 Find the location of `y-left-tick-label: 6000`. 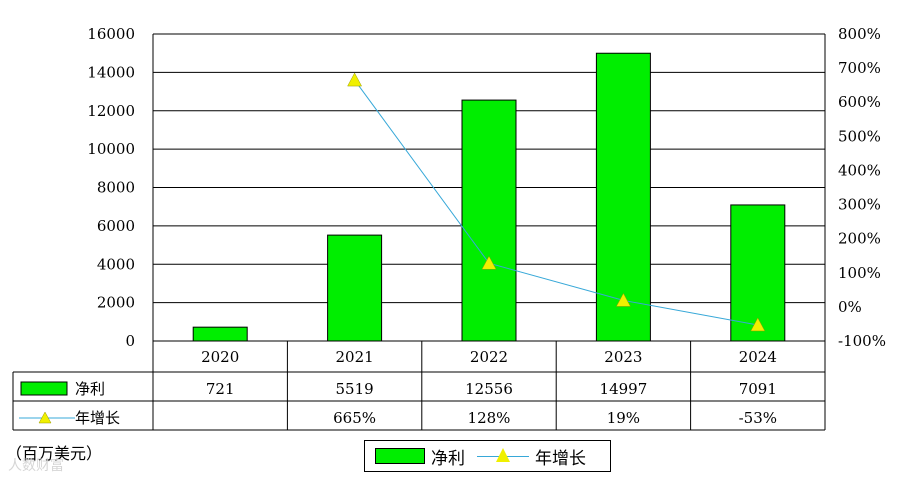

y-left-tick-label: 6000 is located at coordinates (116, 226).